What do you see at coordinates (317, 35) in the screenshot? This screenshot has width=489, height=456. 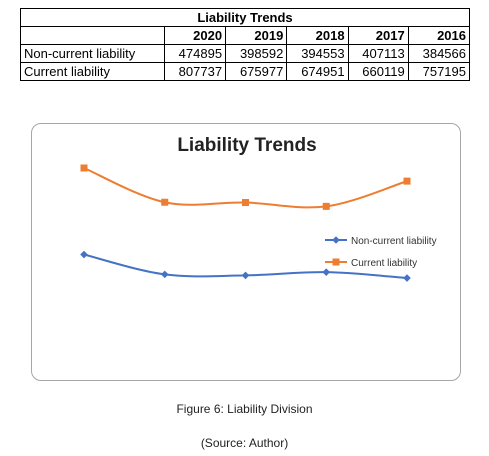 I see `year-header: 2018` at bounding box center [317, 35].